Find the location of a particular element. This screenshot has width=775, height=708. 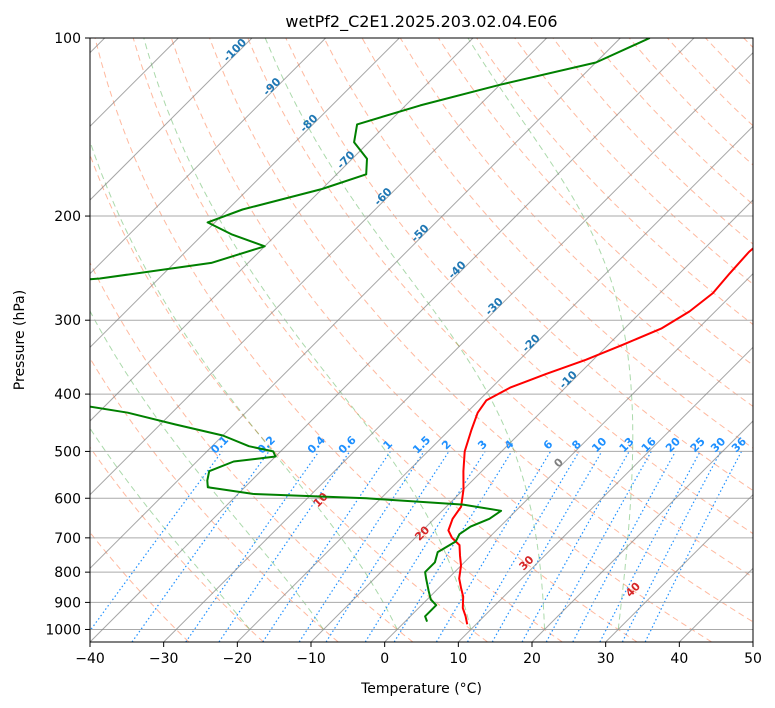

x-tick-label: 30 is located at coordinates (606, 659).